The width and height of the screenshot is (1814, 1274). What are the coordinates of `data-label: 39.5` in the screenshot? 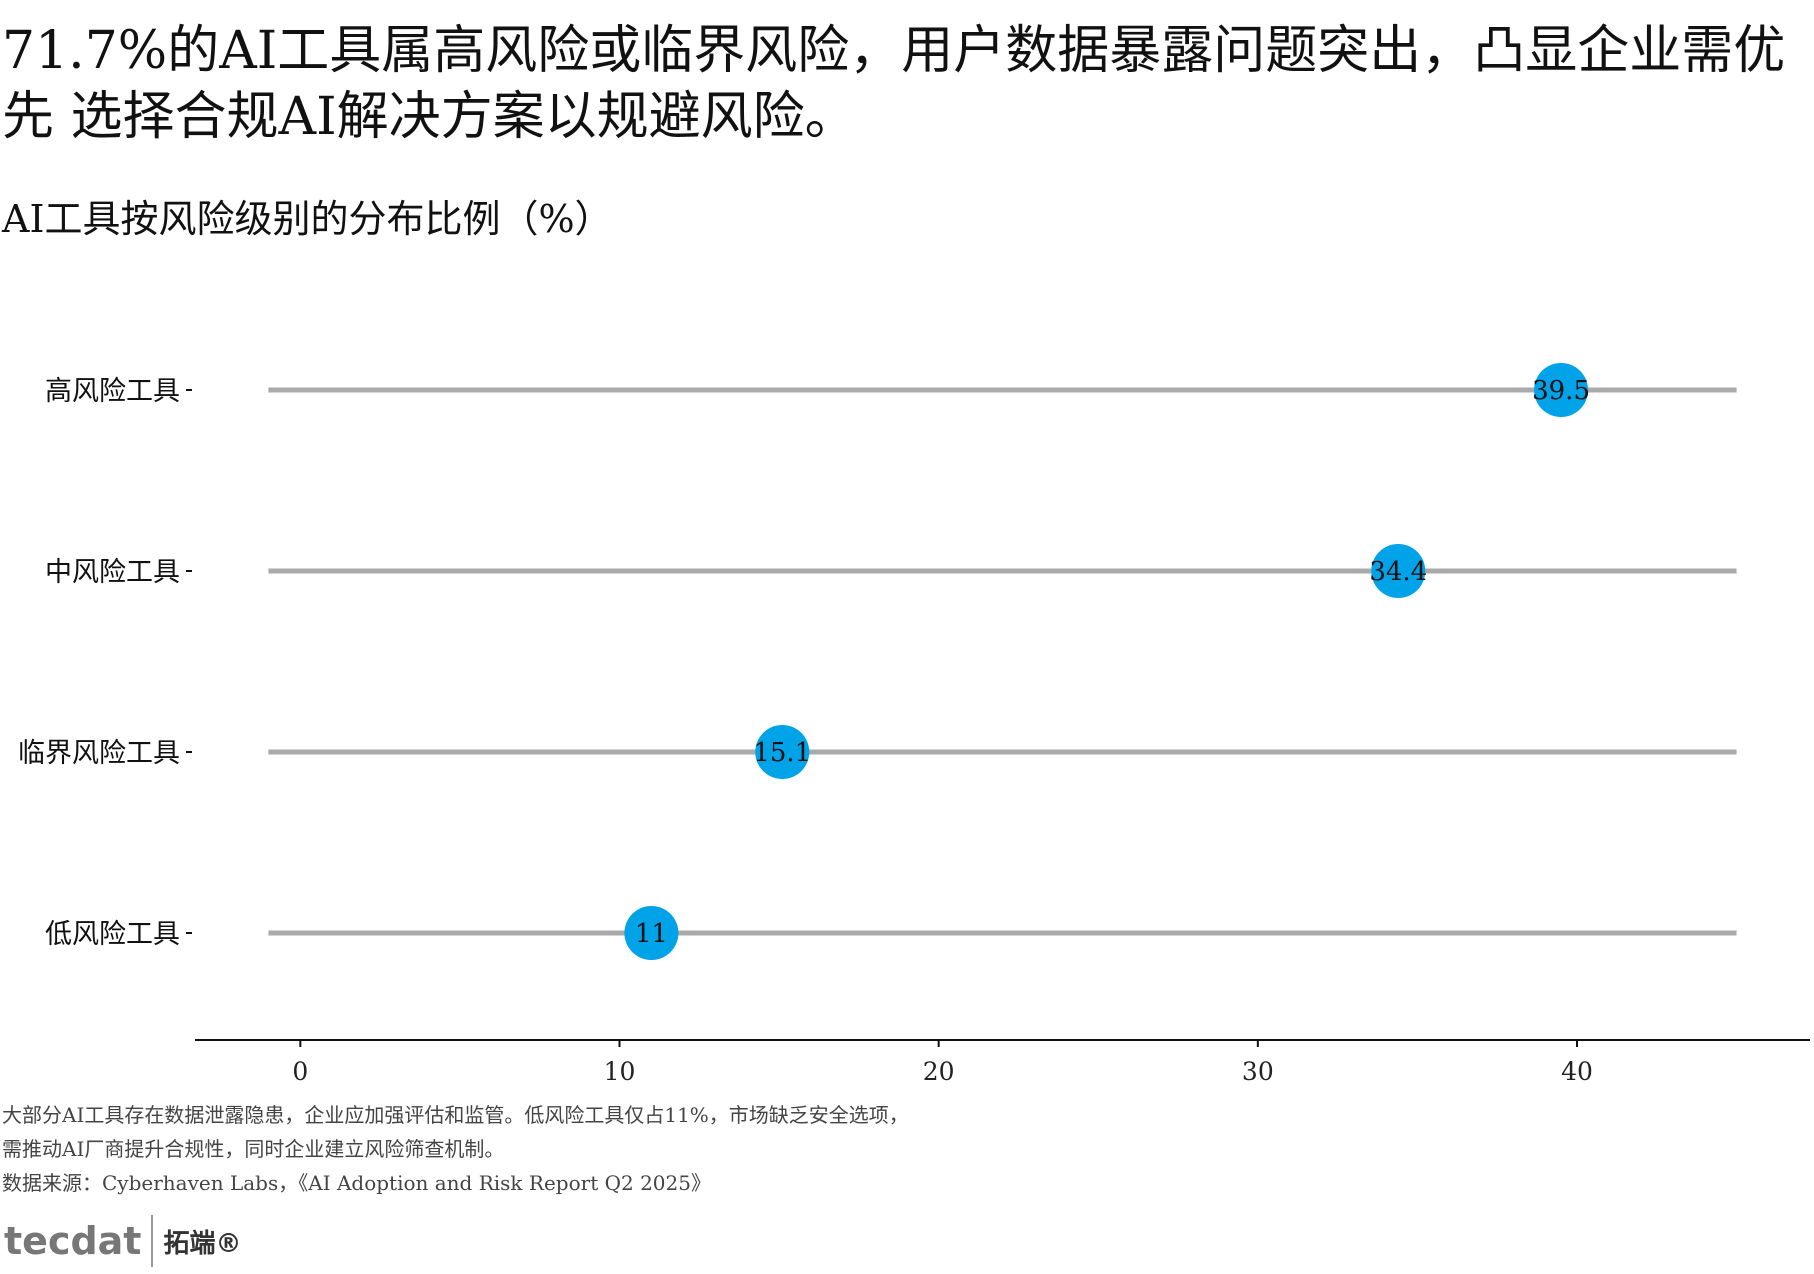 It's located at (1561, 391).